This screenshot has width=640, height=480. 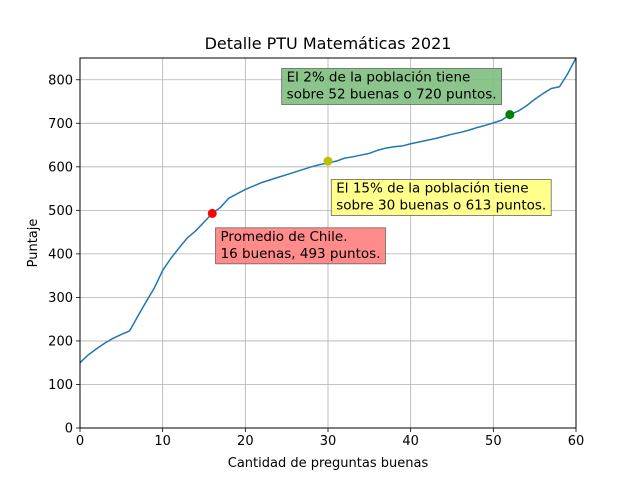 What do you see at coordinates (410, 441) in the screenshot?
I see `x-tick-label: 40` at bounding box center [410, 441].